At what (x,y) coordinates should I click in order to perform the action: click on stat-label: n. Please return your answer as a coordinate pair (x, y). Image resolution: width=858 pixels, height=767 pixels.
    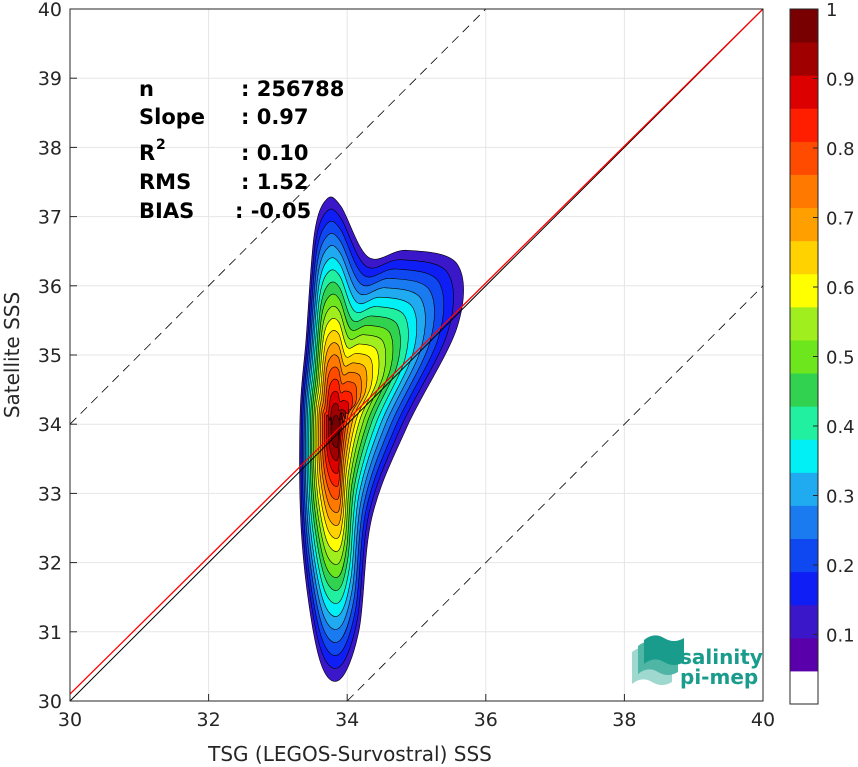
    Looking at the image, I should click on (146, 89).